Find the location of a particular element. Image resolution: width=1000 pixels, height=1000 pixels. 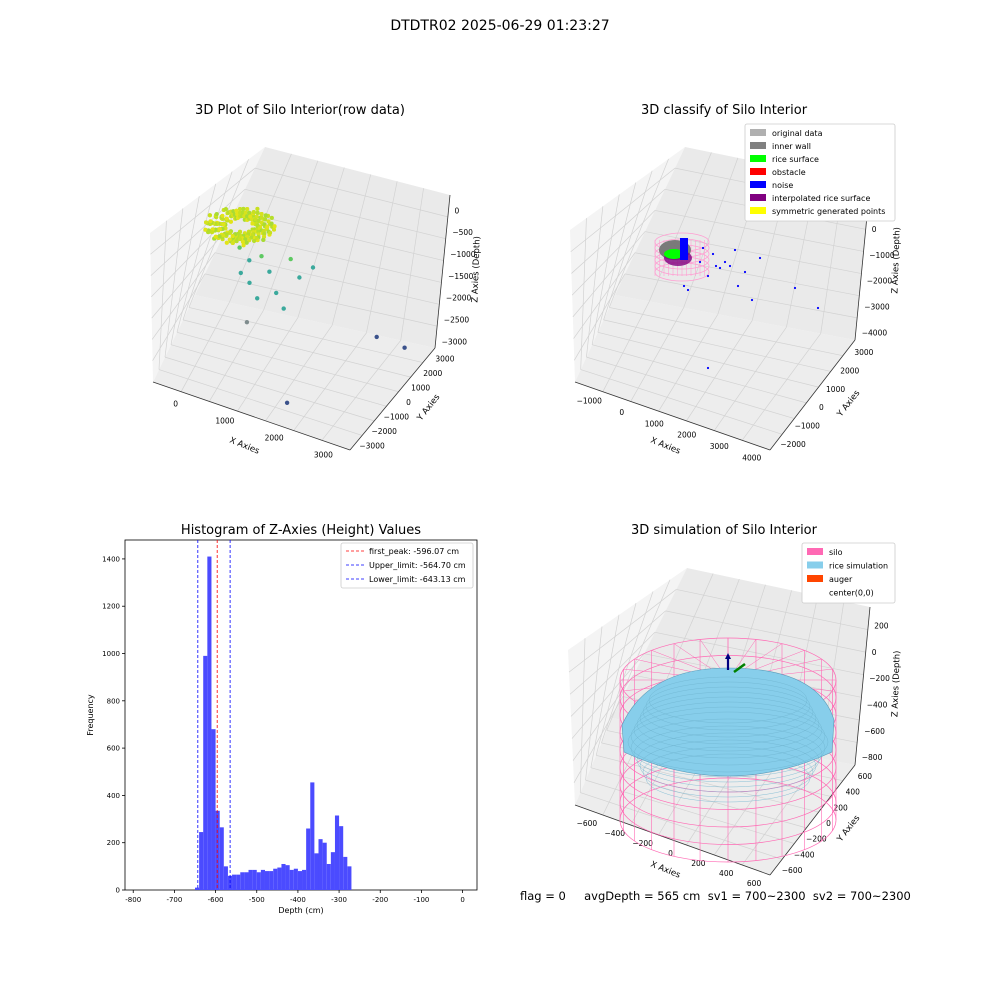

plot1-y-tick-label: 2000 is located at coordinates (432, 373).